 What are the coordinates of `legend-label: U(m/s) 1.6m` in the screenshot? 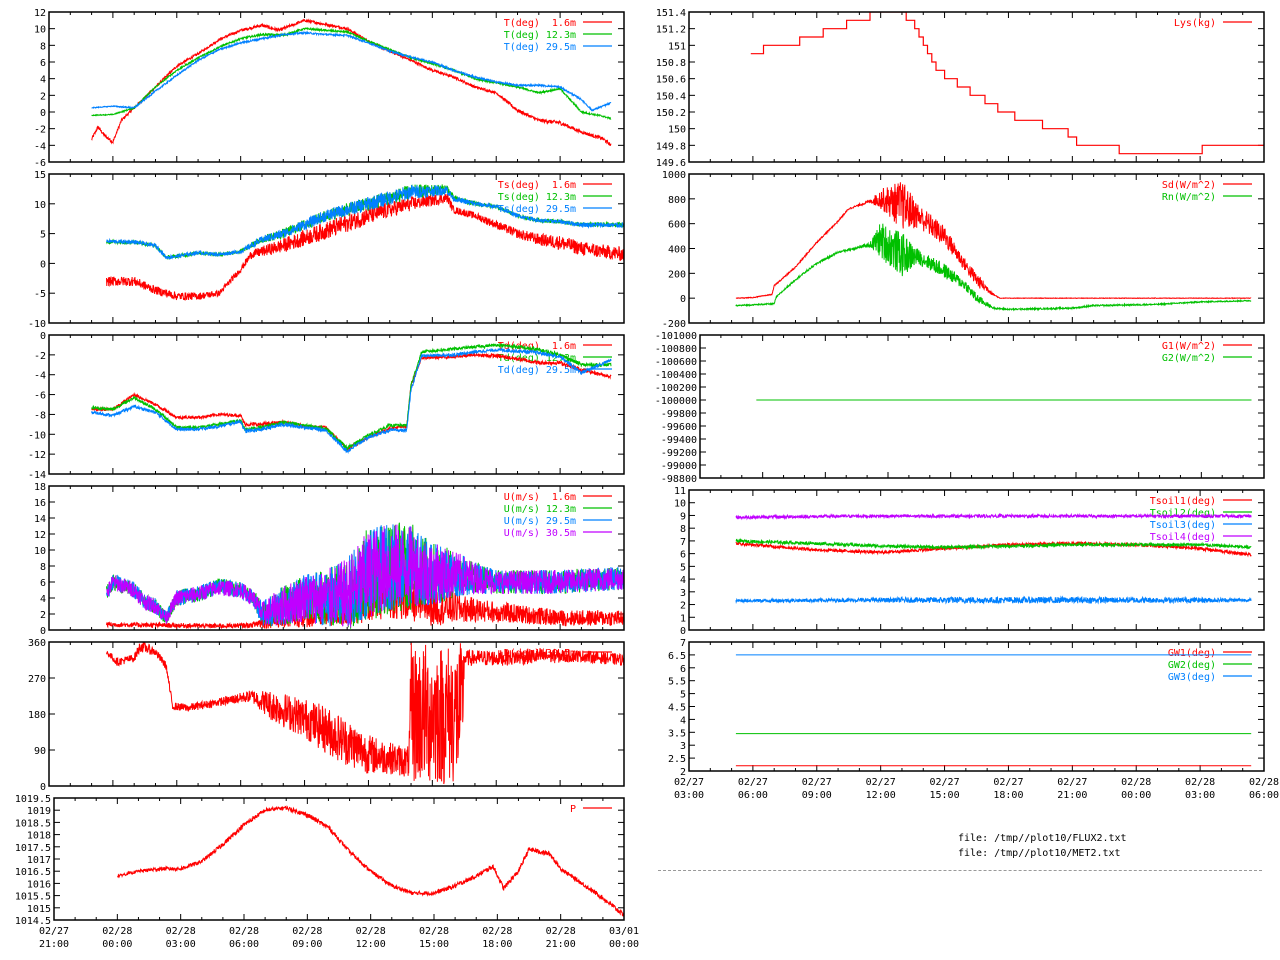 It's located at (540, 497).